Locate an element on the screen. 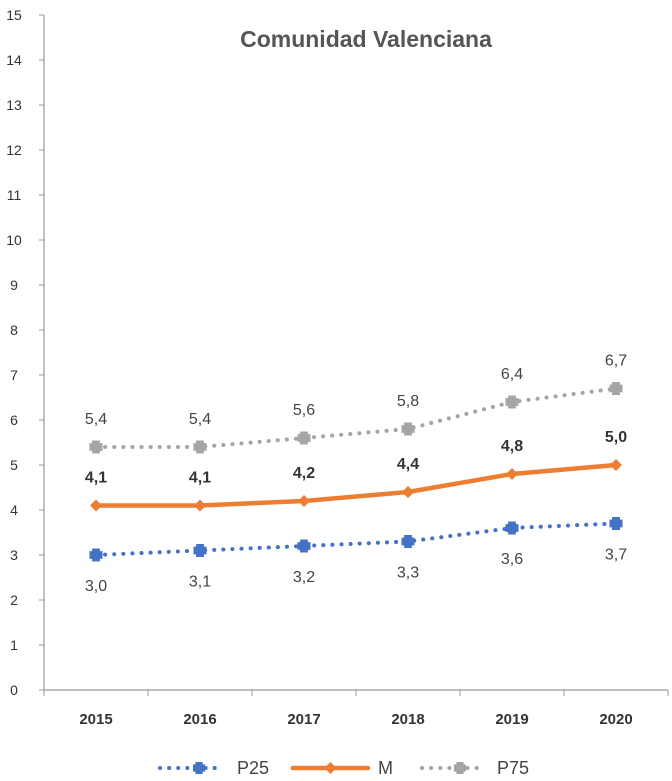  y-tick-label: 12 is located at coordinates (14, 150).